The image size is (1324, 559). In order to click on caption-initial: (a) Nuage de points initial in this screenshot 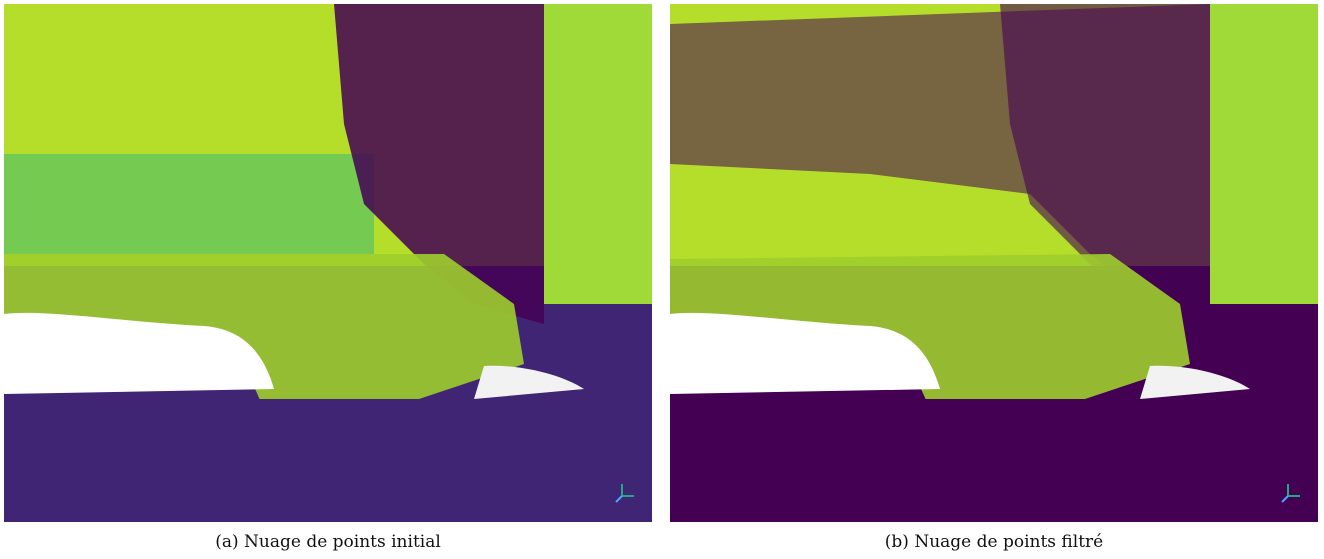, I will do `click(328, 542)`.